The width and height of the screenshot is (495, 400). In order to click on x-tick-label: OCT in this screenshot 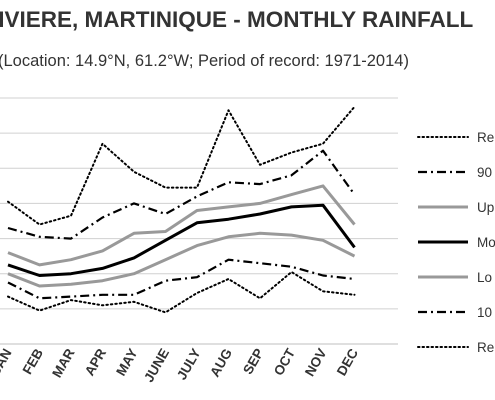, I will do `click(285, 361)`.